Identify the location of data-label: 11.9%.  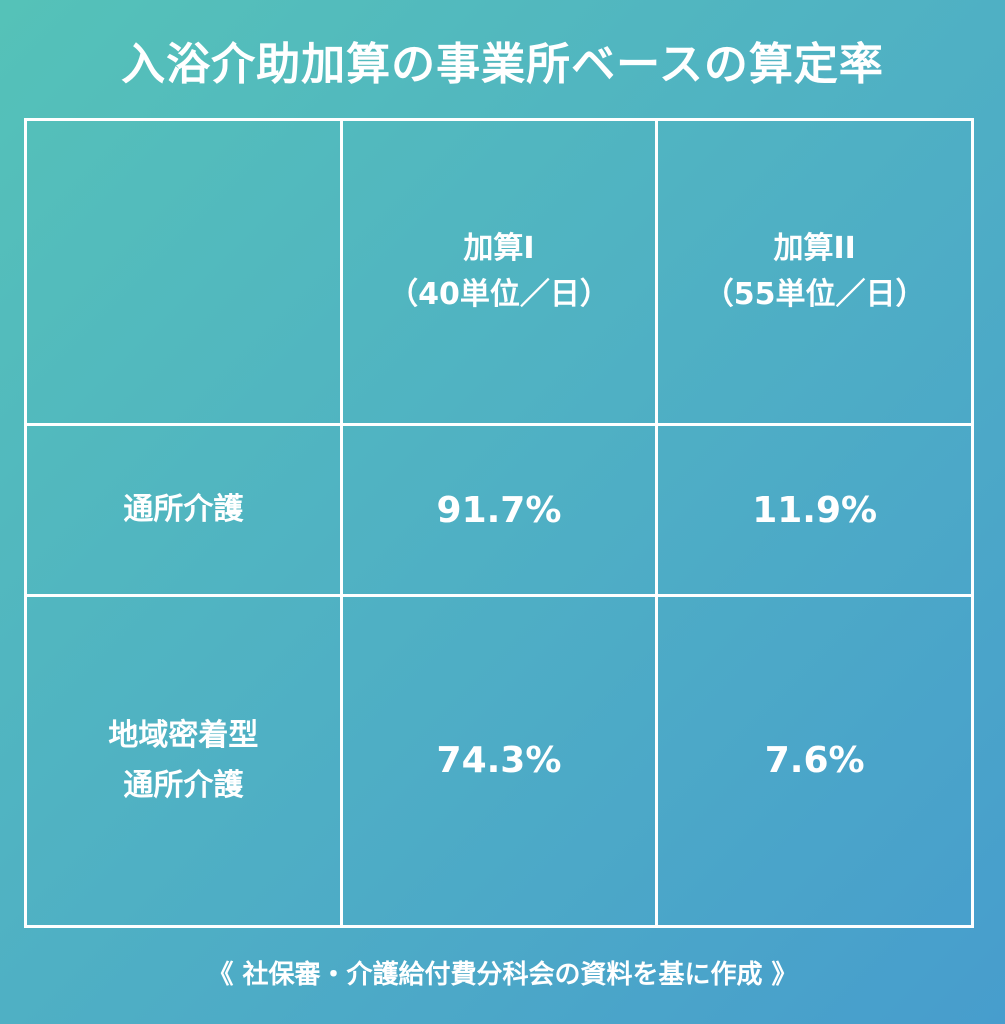
(815, 510).